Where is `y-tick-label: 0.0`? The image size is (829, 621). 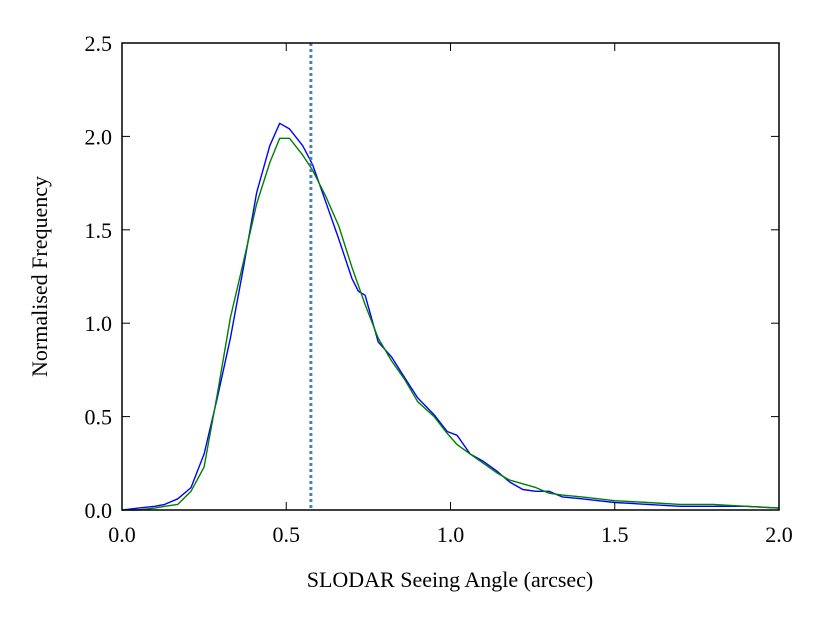 y-tick-label: 0.0 is located at coordinates (99, 510).